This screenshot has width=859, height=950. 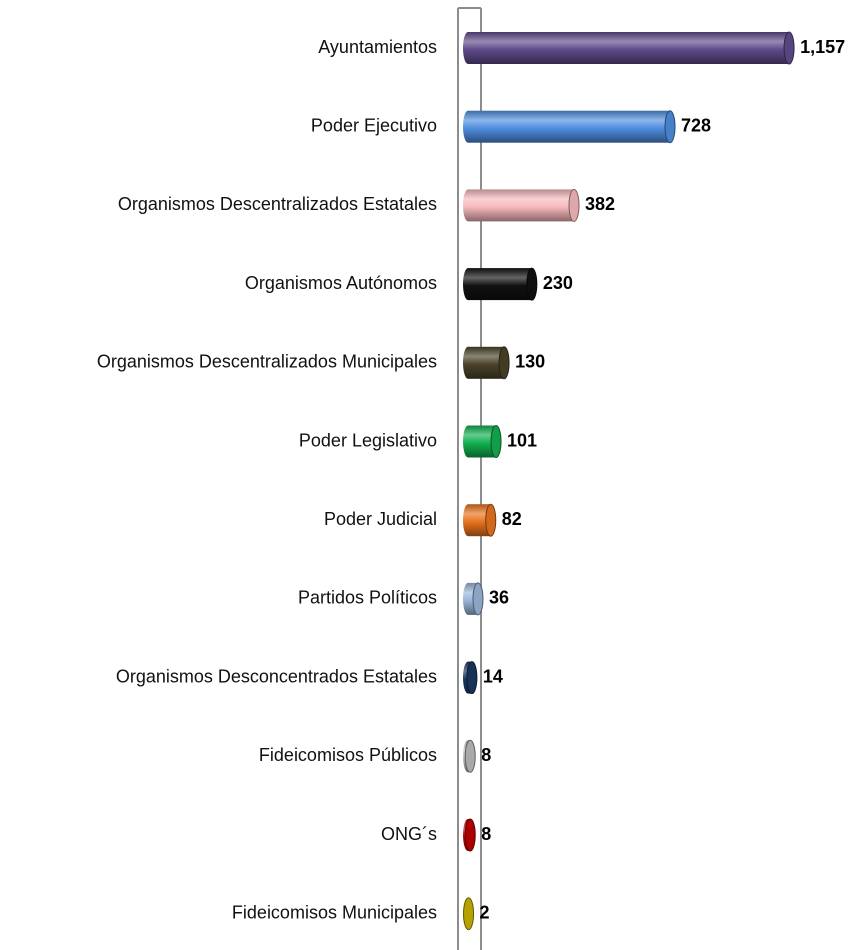 What do you see at coordinates (277, 204) in the screenshot?
I see `y-tick-label: Organismos Descentralizados Estatales` at bounding box center [277, 204].